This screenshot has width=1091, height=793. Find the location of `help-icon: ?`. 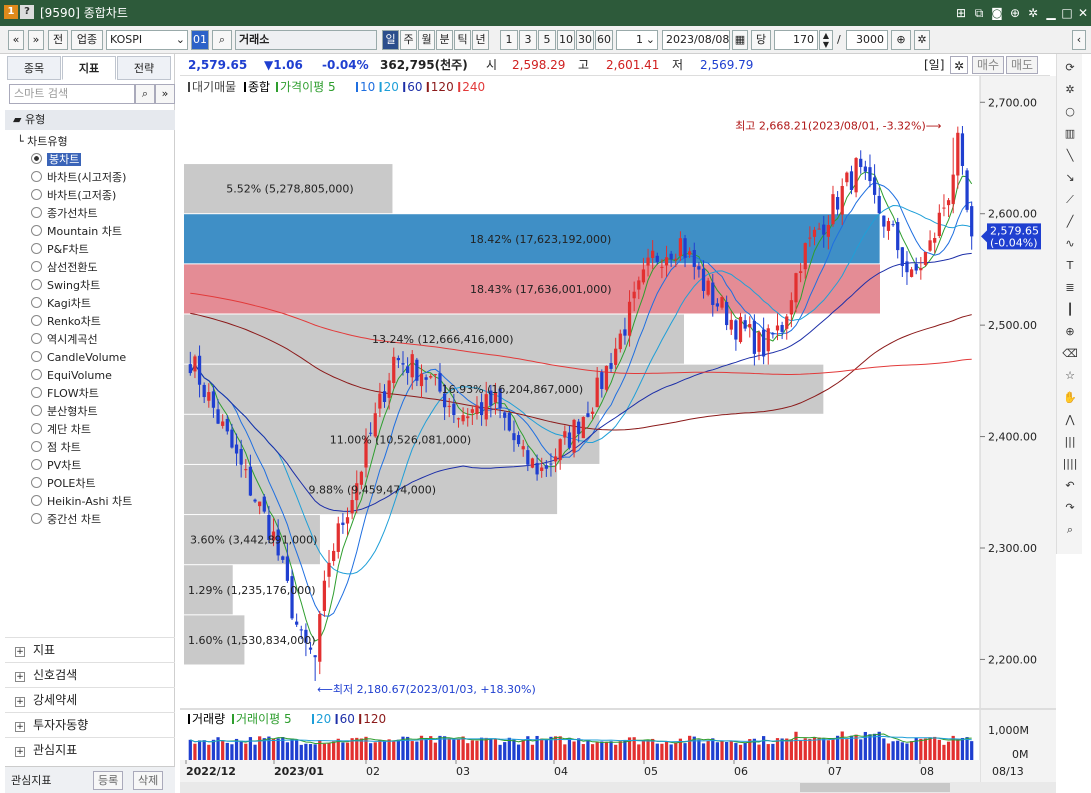

help-icon: ? is located at coordinates (27, 12).